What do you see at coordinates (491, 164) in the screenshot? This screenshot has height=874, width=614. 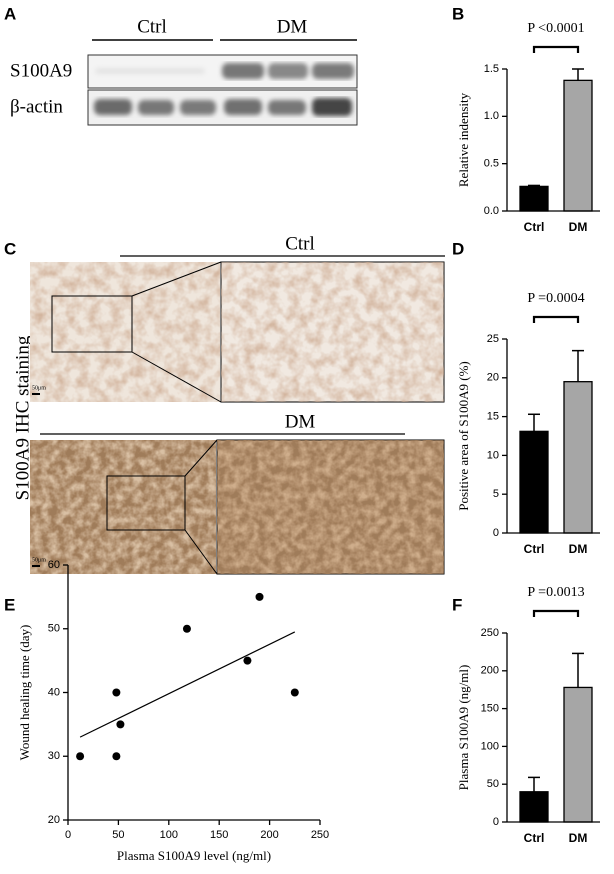 I see `y-tick-label: 0.5` at bounding box center [491, 164].